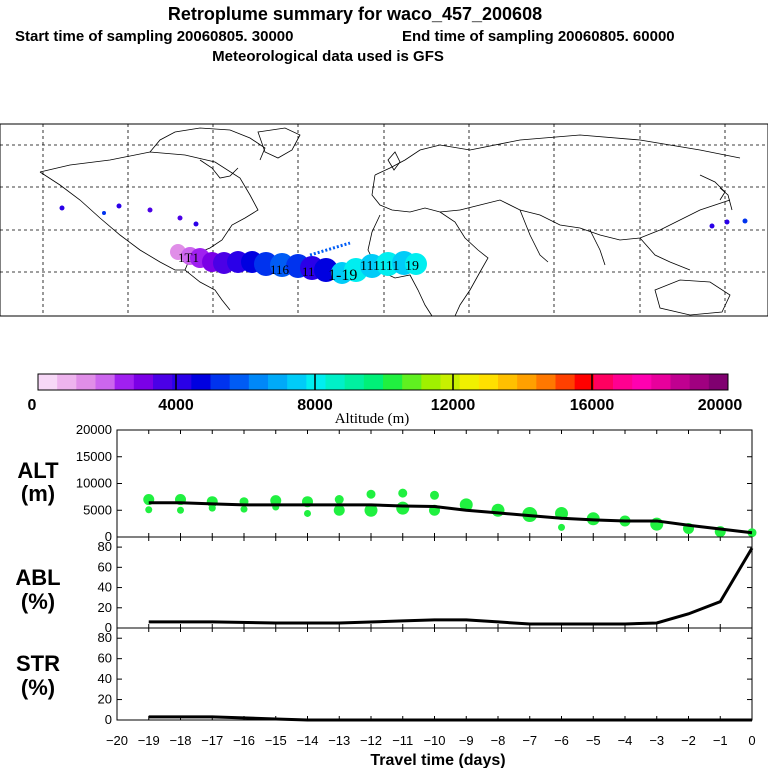 The width and height of the screenshot is (768, 768). What do you see at coordinates (451, 586) in the screenshot?
I see `abl-line` at bounding box center [451, 586].